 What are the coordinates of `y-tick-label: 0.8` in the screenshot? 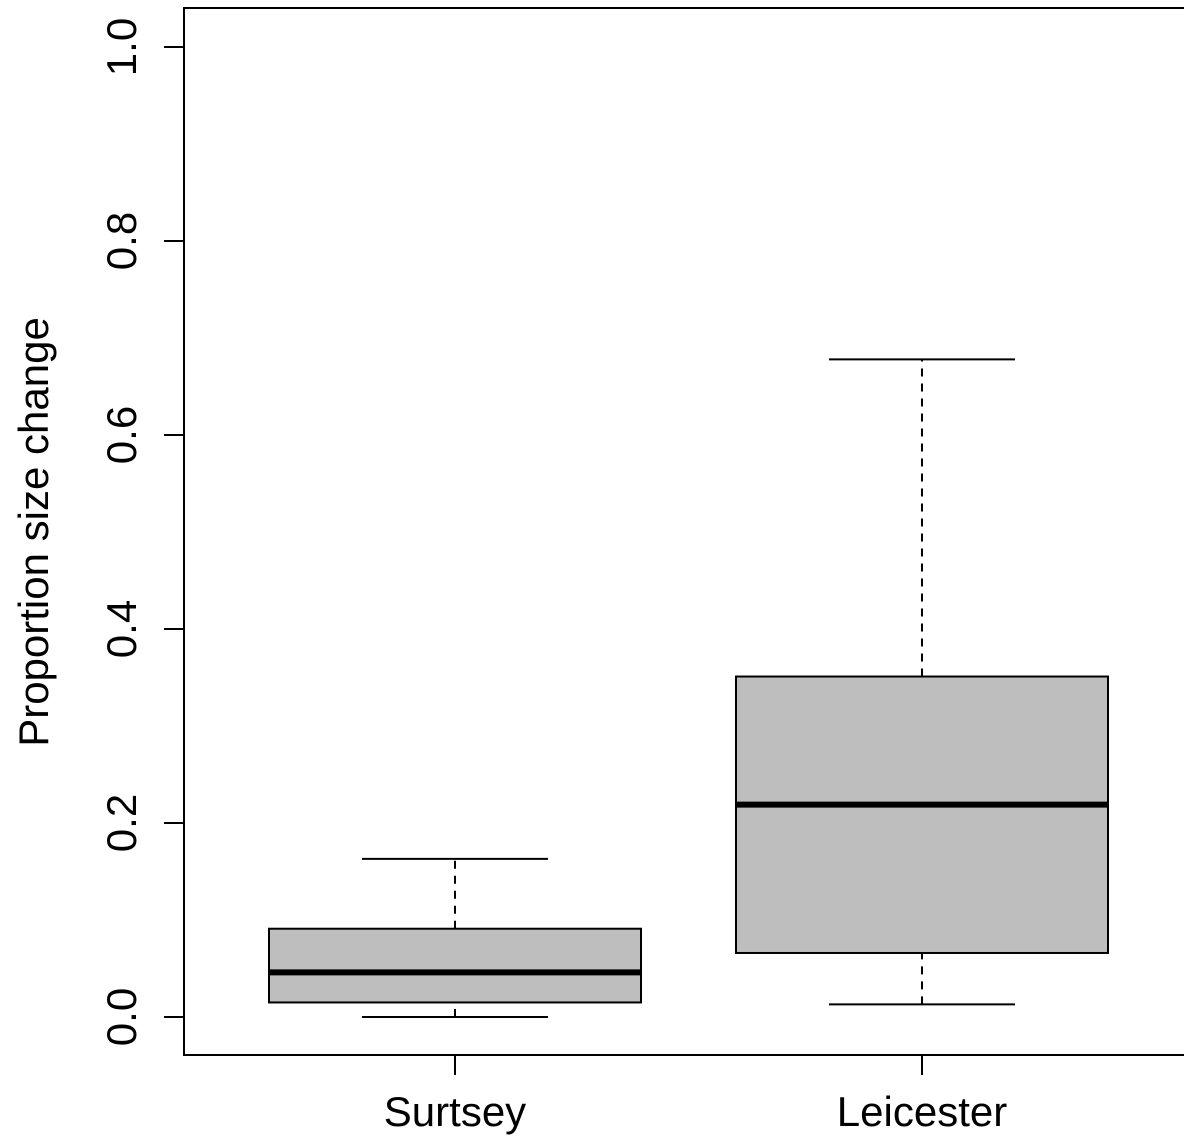 It's located at (121, 241).